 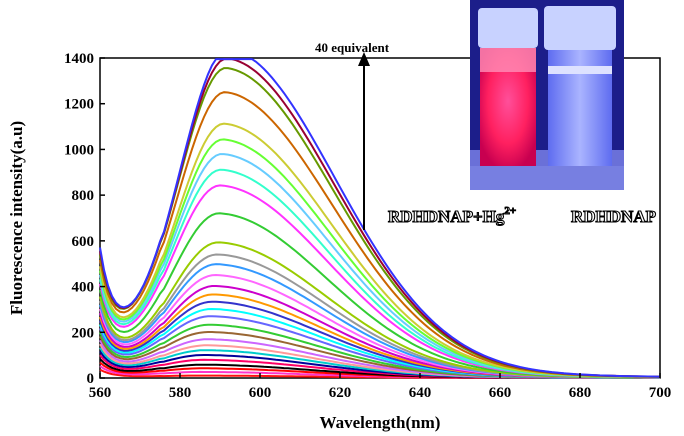 I want to click on label-rdhdnap: RDHDNAP, so click(x=613, y=216).